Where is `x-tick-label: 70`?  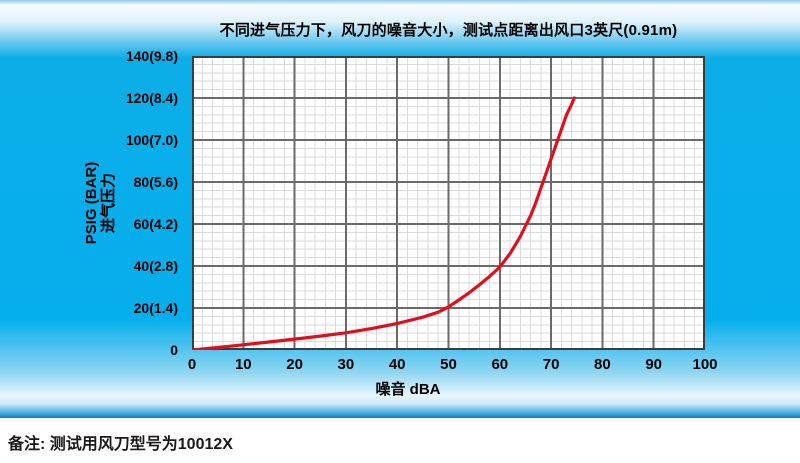 x-tick-label: 70 is located at coordinates (551, 364).